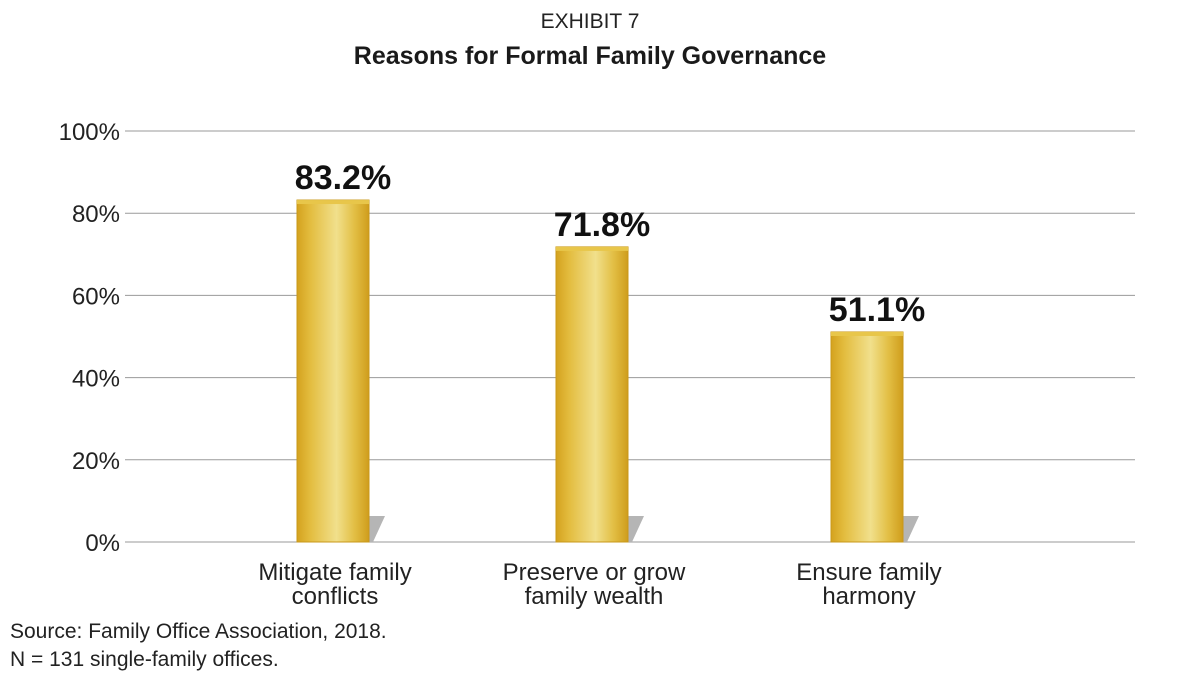  I want to click on category-label: family wealth, so click(594, 596).